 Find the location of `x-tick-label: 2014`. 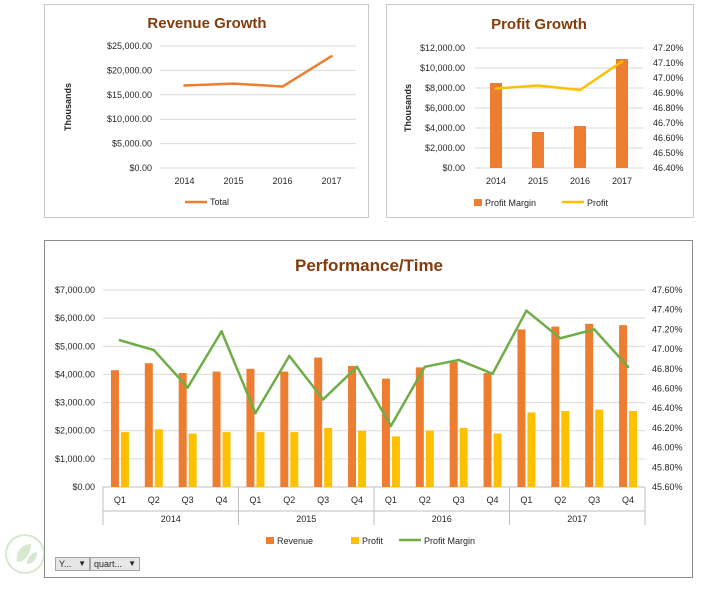

x-tick-label: 2014 is located at coordinates (184, 181).